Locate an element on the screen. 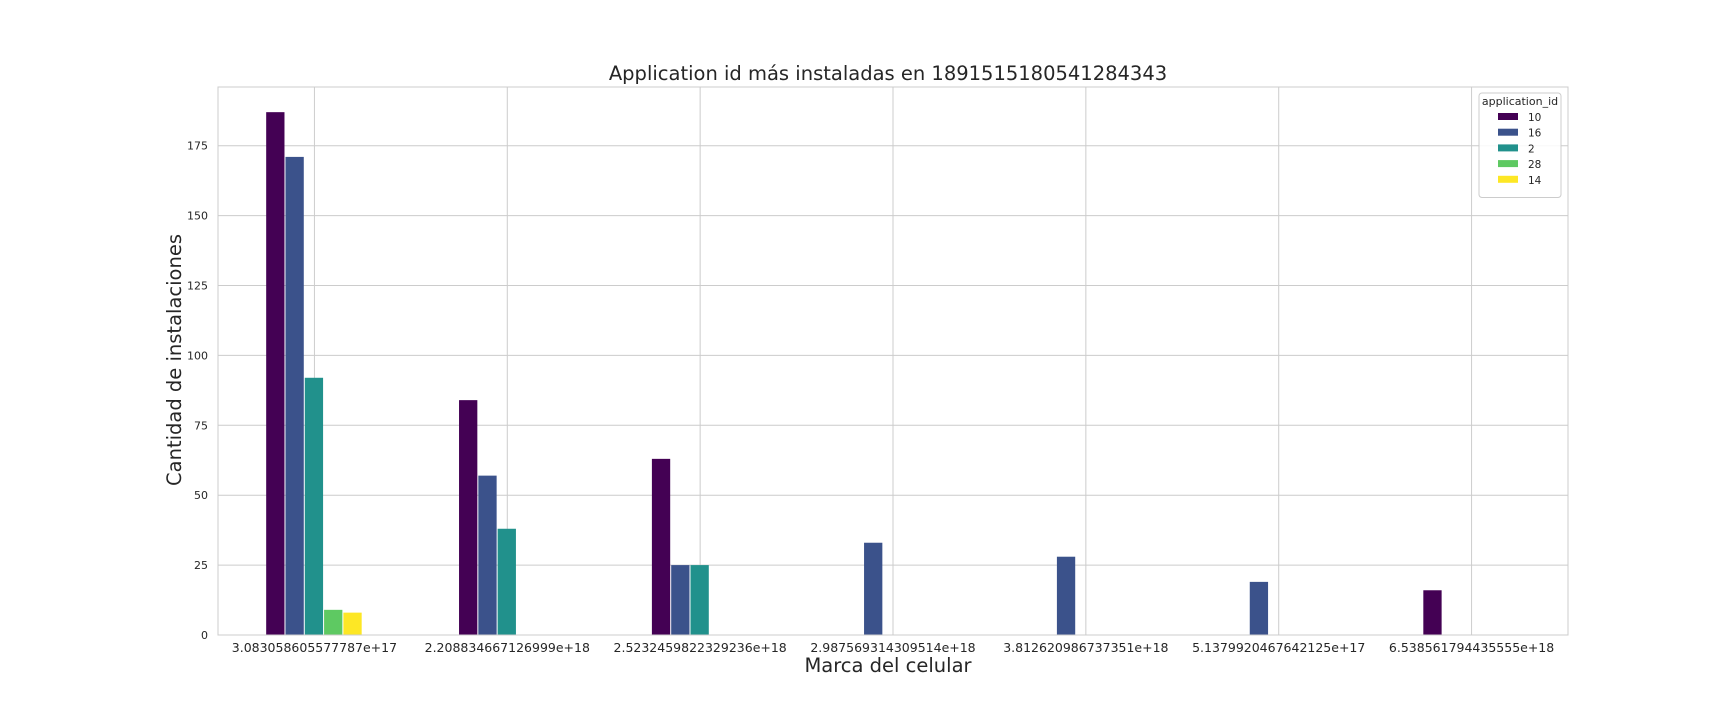 This screenshot has height=720, width=1728. legend-entry-label: 2 is located at coordinates (1531, 149).